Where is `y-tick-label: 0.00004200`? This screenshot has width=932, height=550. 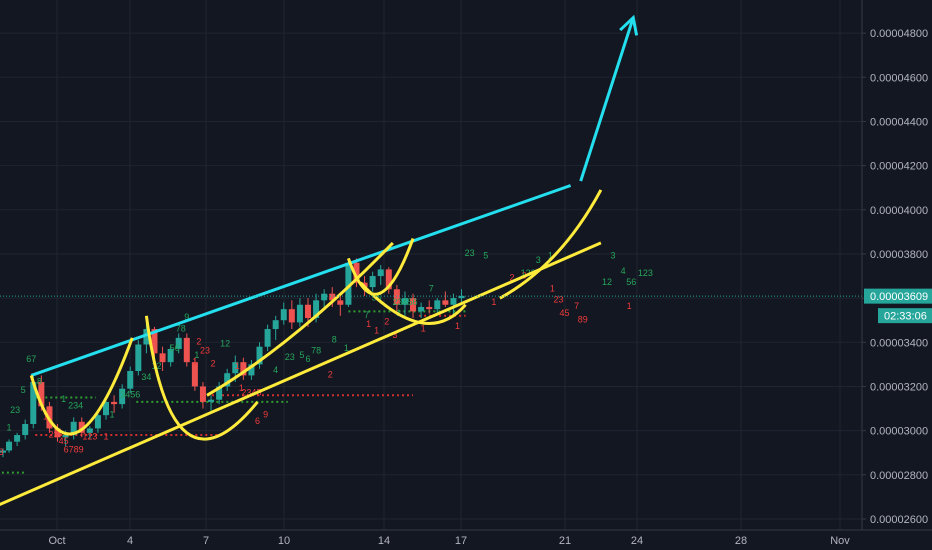
y-tick-label: 0.00004200 is located at coordinates (899, 167).